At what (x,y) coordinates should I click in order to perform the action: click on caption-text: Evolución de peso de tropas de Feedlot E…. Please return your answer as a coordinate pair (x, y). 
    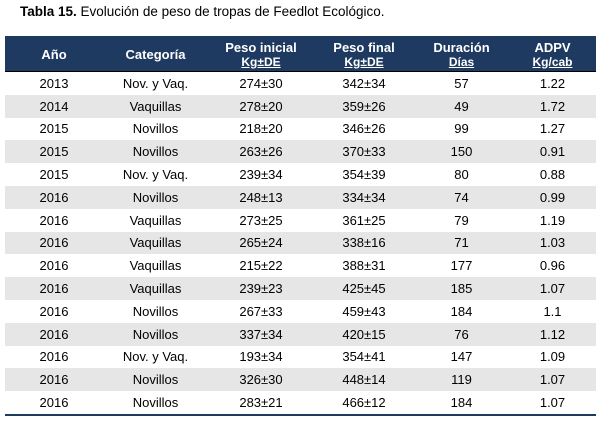
    Looking at the image, I should click on (230, 11).